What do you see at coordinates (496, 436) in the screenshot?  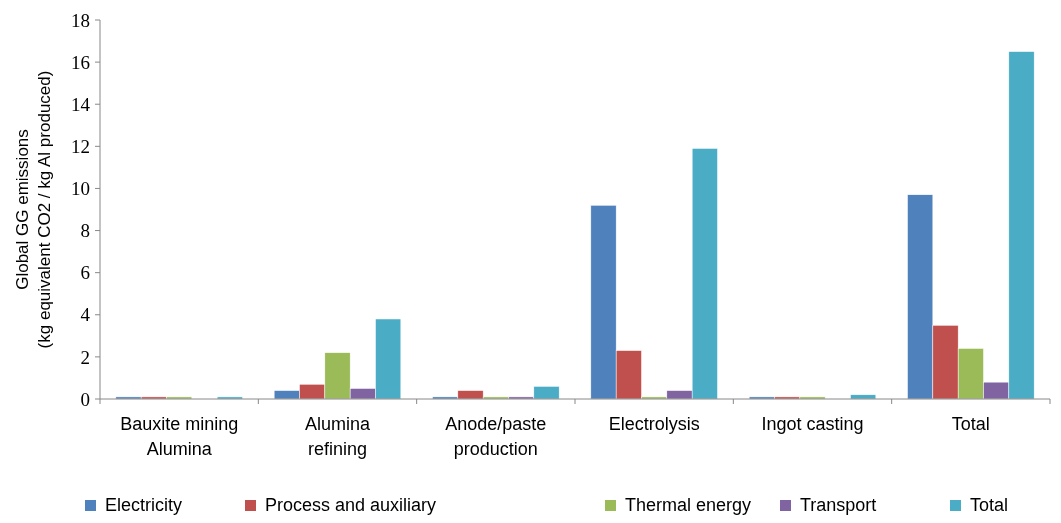 I see `x-tick-label: Anode/paste production` at bounding box center [496, 436].